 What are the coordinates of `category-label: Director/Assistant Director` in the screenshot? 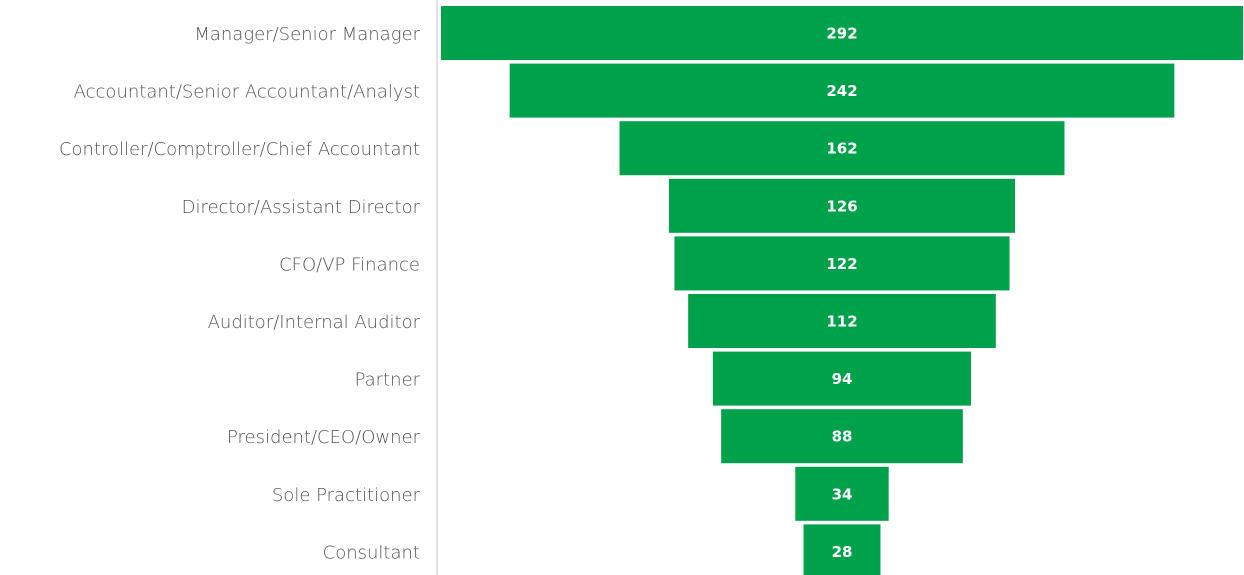 It's located at (301, 207).